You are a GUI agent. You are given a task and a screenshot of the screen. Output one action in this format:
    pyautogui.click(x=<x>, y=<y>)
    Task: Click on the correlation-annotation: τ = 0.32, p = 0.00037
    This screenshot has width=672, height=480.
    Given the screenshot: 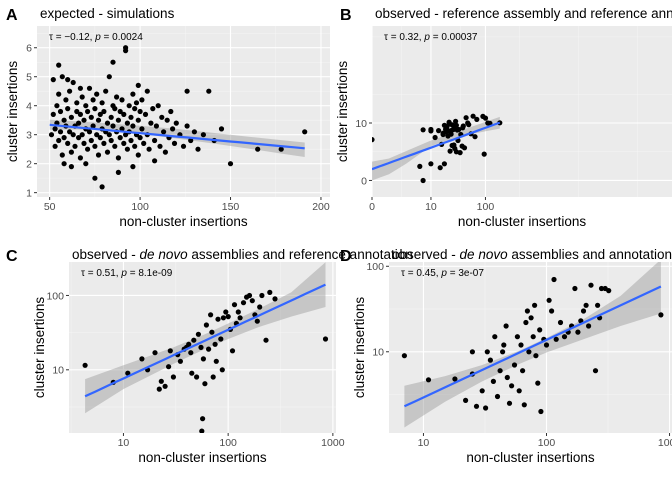 What is the action you would take?
    pyautogui.click(x=431, y=37)
    